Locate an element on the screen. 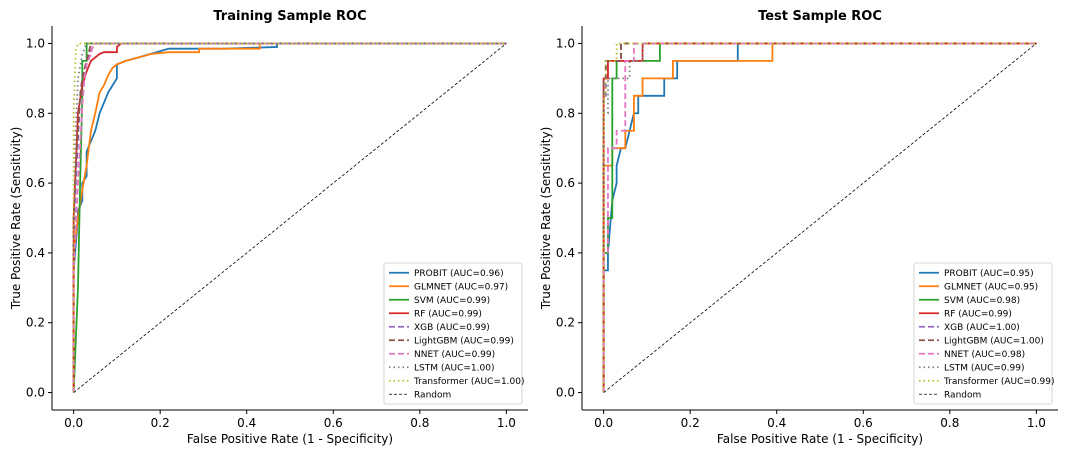  test-y-tick-label: 0.8 is located at coordinates (565, 113).